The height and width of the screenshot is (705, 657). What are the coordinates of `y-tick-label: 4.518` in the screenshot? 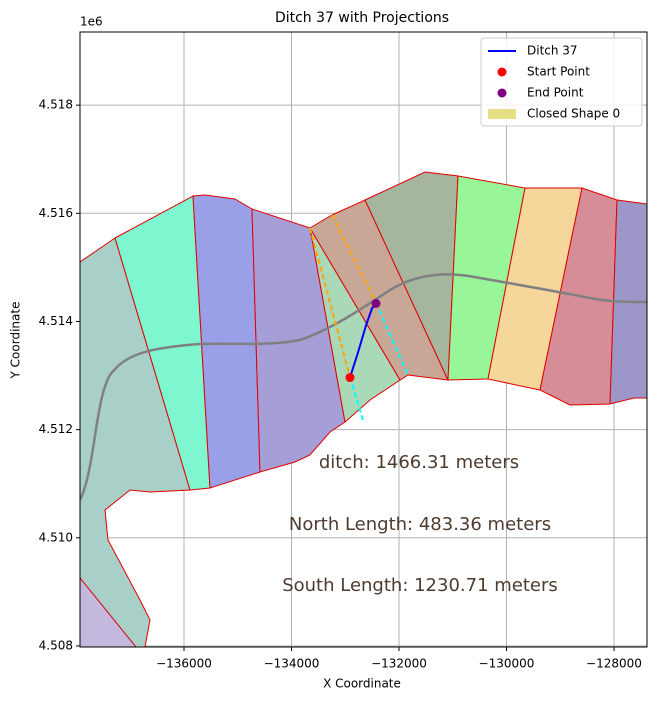 It's located at (56, 105).